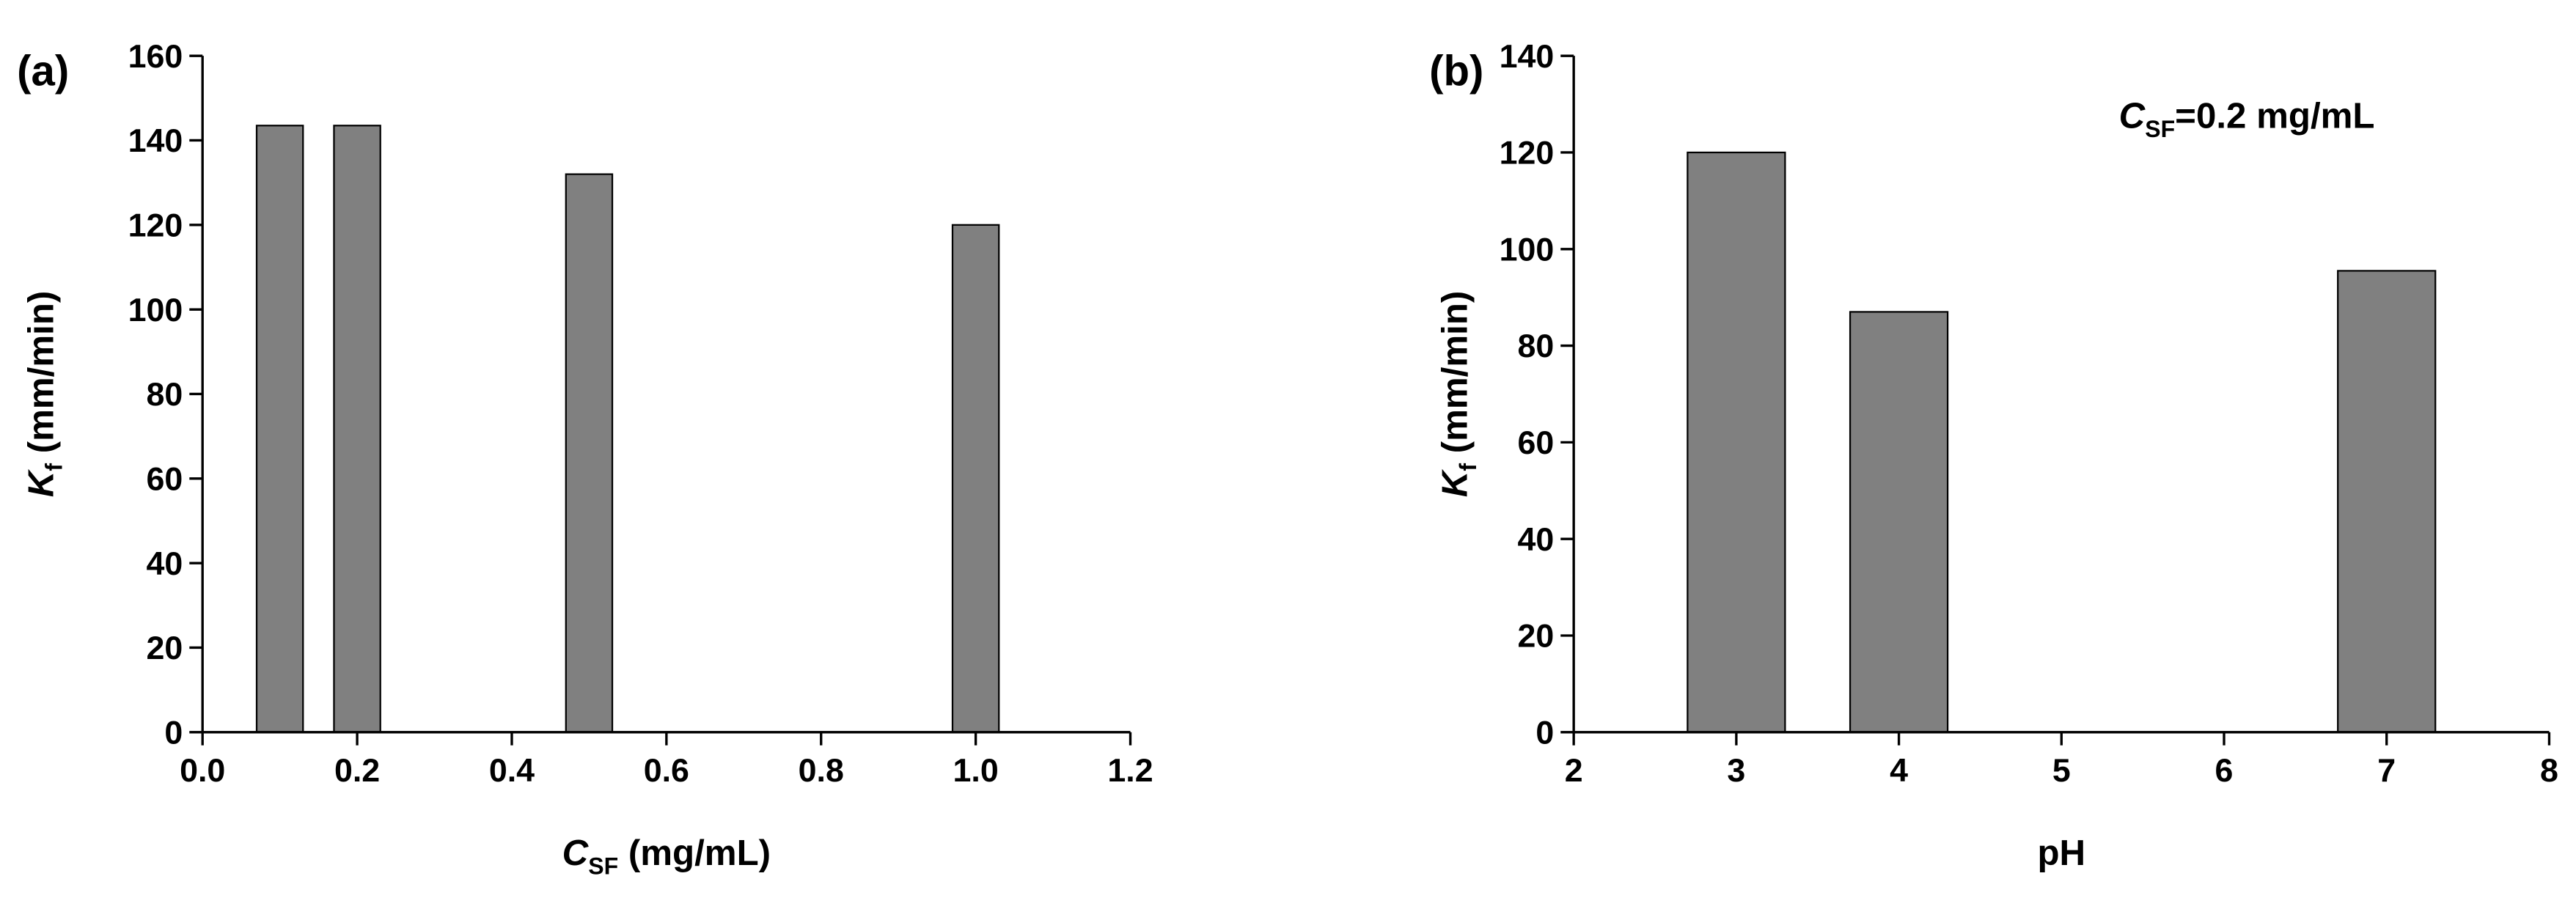 This screenshot has height=898, width=2576. What do you see at coordinates (2386, 770) in the screenshot?
I see `x-tick-label: 7` at bounding box center [2386, 770].